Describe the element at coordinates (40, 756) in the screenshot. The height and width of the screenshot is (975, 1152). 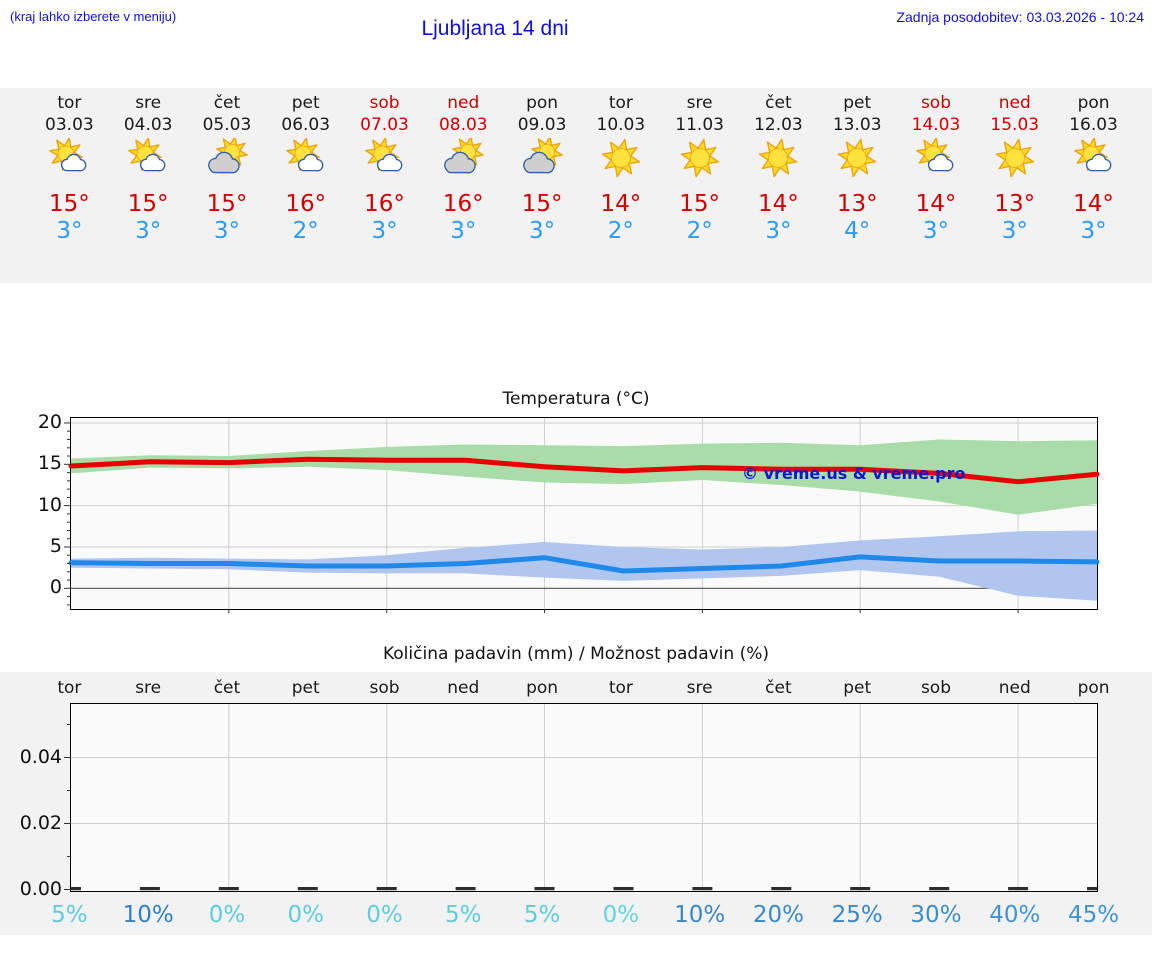
I see `precip-ytick-label: 0.04` at that location.